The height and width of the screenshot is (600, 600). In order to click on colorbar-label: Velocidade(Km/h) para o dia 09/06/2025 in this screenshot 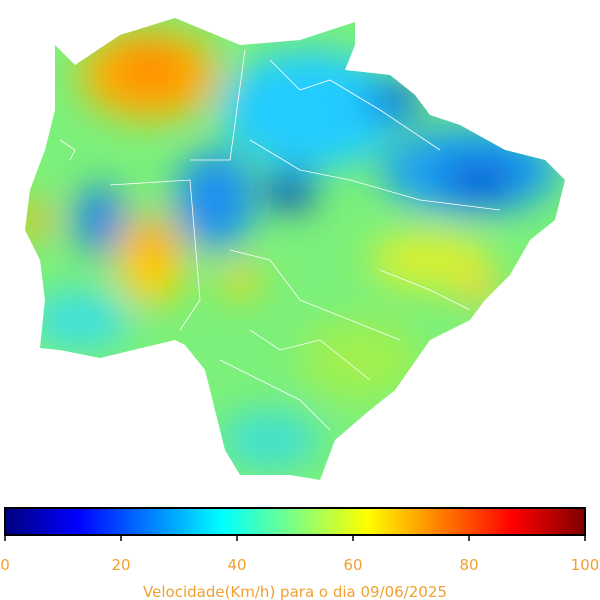, I will do `click(295, 591)`.